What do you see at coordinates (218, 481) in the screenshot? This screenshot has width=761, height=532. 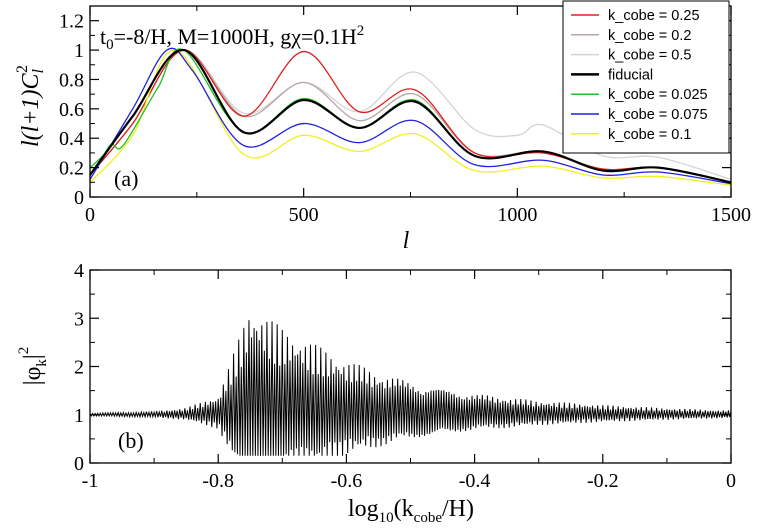 I see `bottom-x-tick-label: -0.8` at bounding box center [218, 481].